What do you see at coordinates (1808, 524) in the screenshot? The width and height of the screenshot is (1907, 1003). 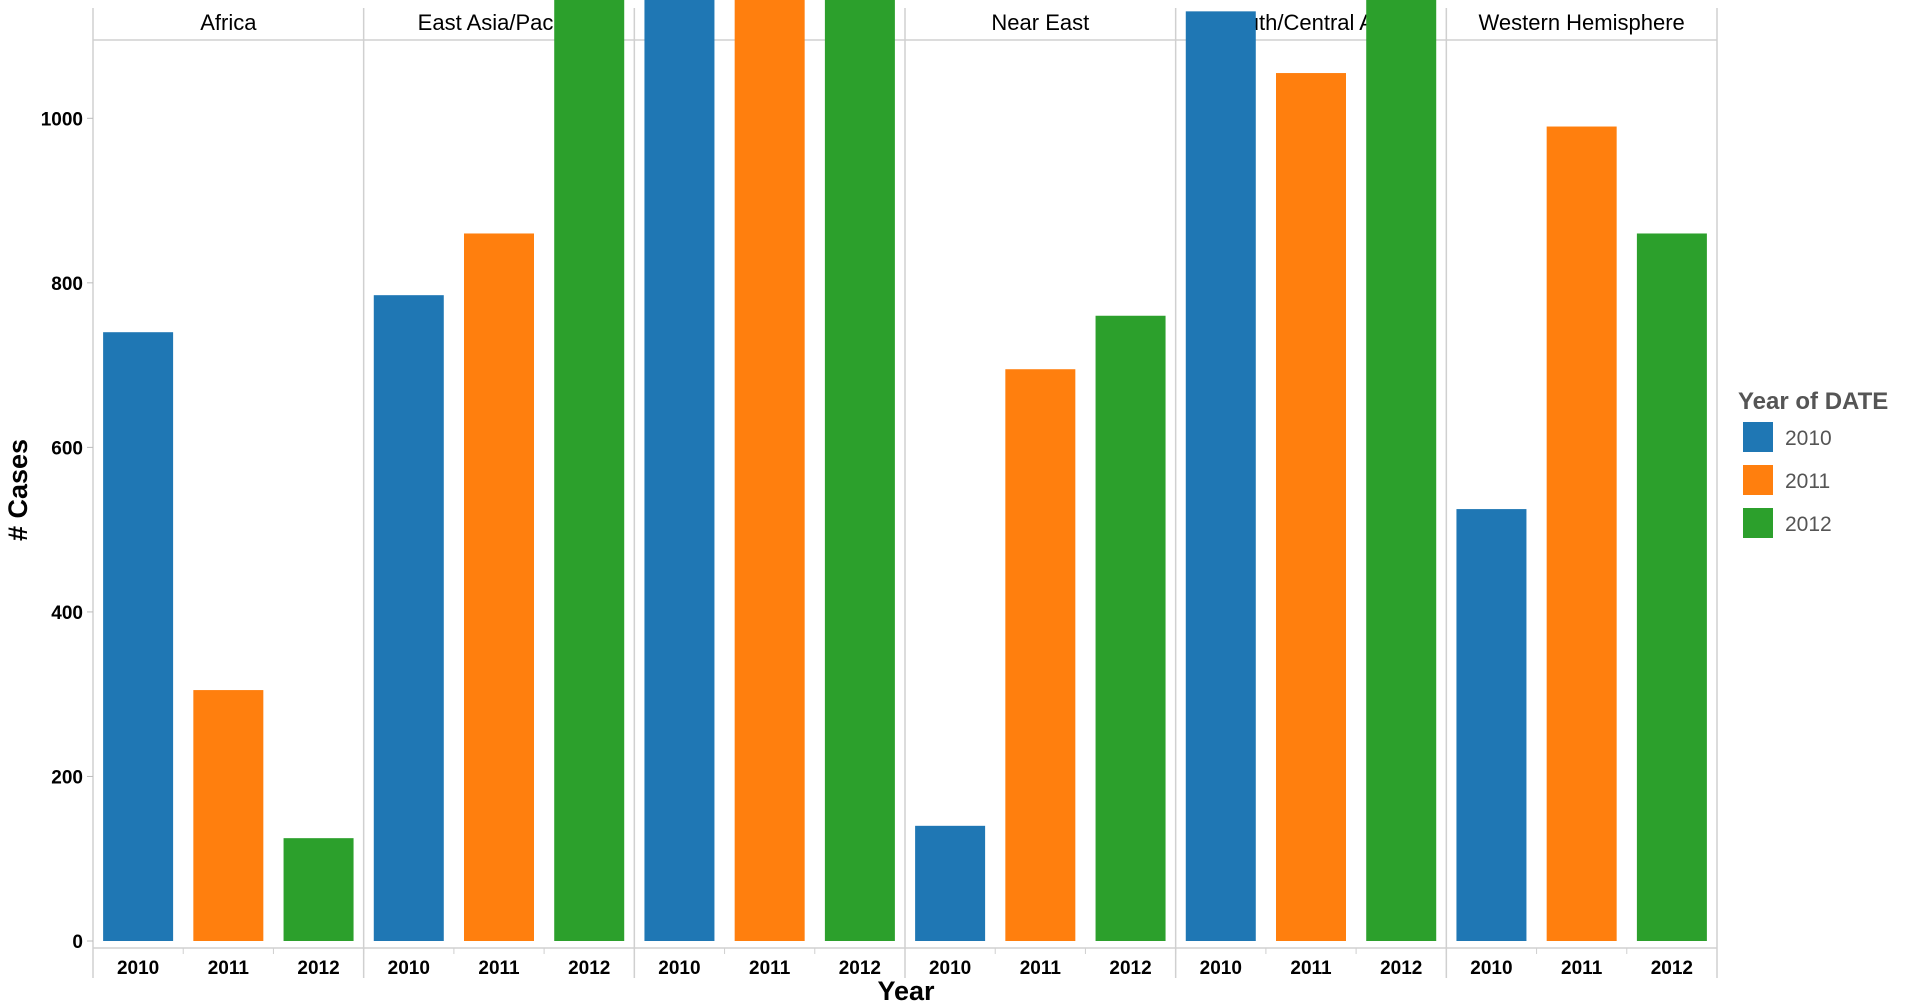 I see `legend-label: 2012` at bounding box center [1808, 524].